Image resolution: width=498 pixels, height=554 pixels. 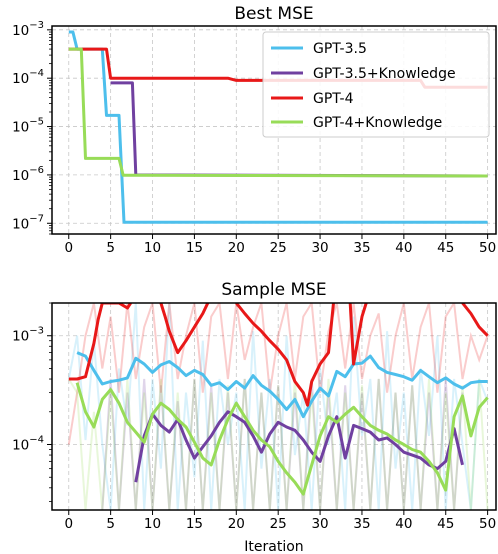 I want to click on legend-label: GPT-3.5, so click(x=340, y=49).